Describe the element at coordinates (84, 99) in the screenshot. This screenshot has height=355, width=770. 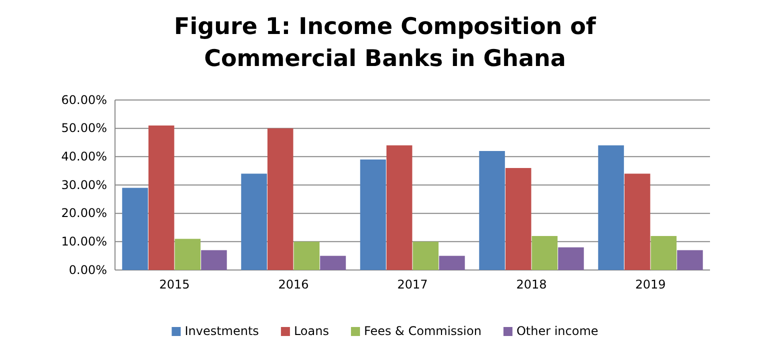
I see `y-tick-label: 60.00%` at that location.